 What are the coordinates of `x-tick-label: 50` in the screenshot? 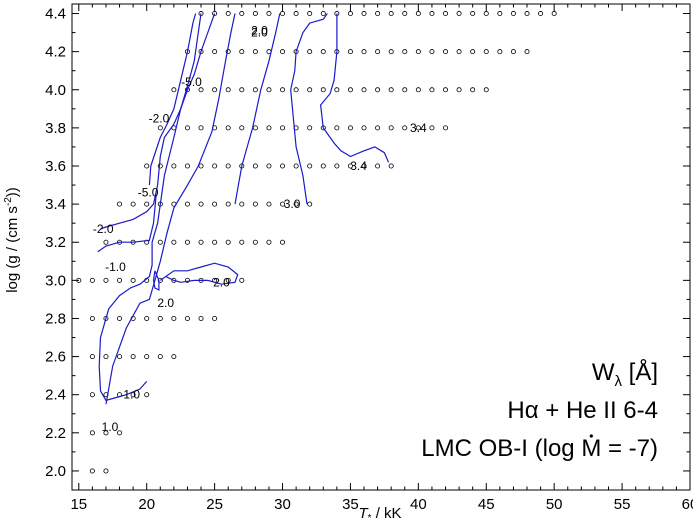 It's located at (554, 504).